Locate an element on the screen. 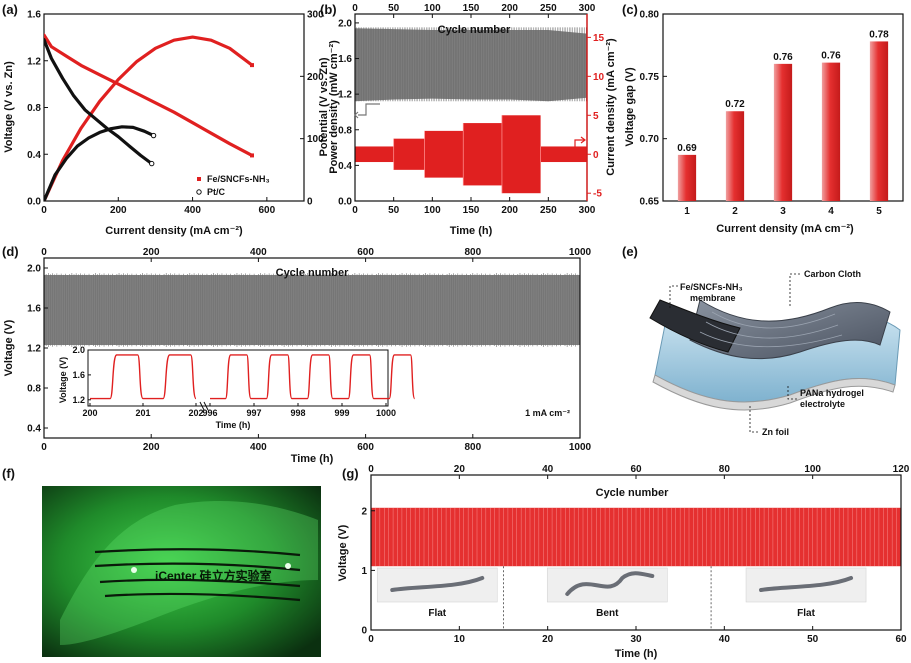  c-xtick-label: 1 is located at coordinates (687, 211).